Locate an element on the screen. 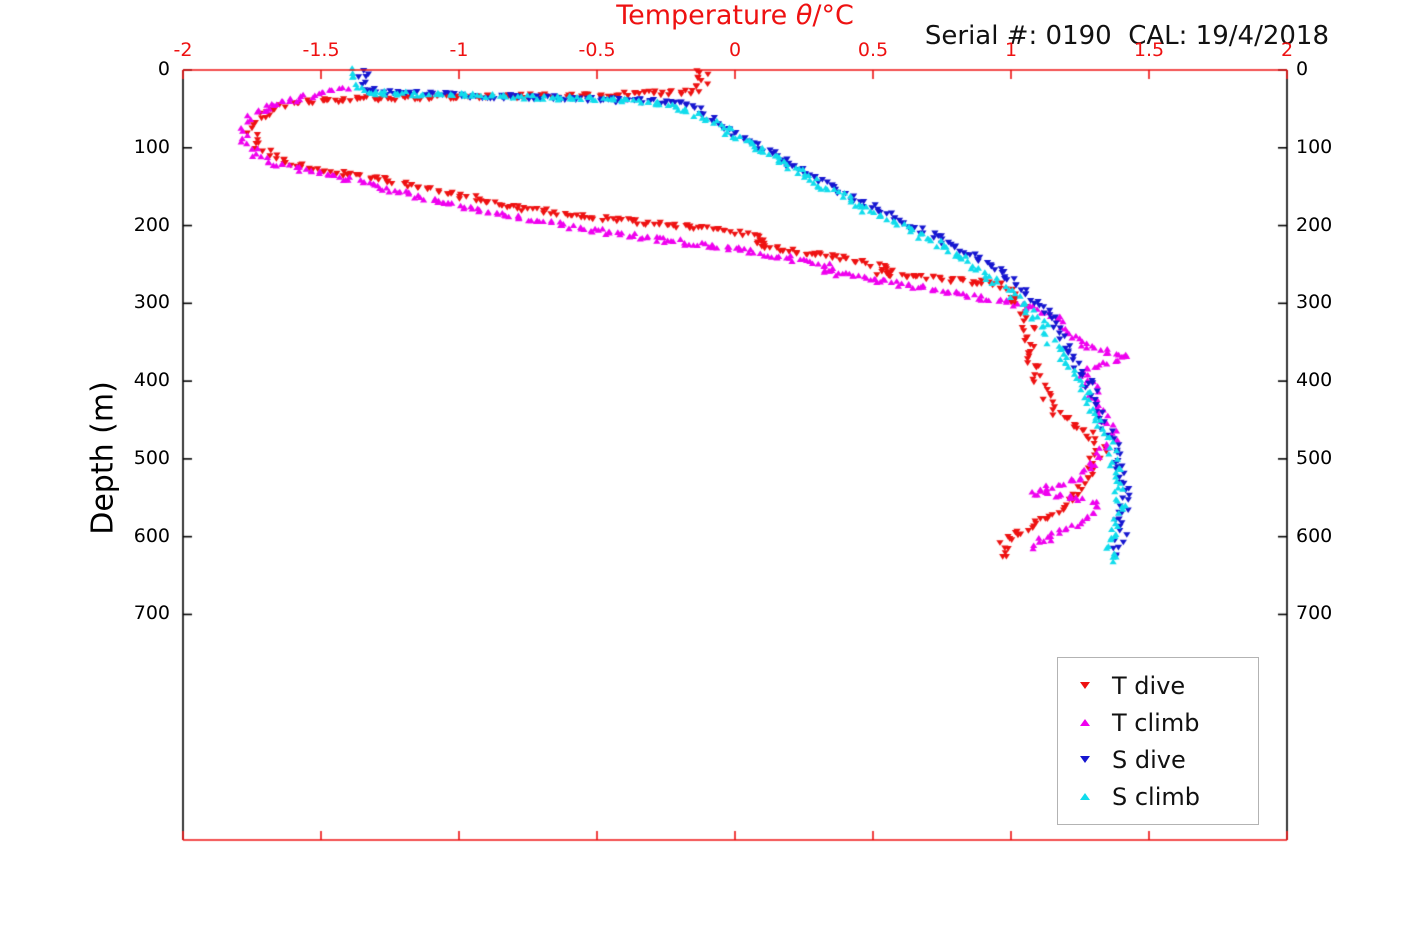  legend-label: S climb is located at coordinates (1156, 796).